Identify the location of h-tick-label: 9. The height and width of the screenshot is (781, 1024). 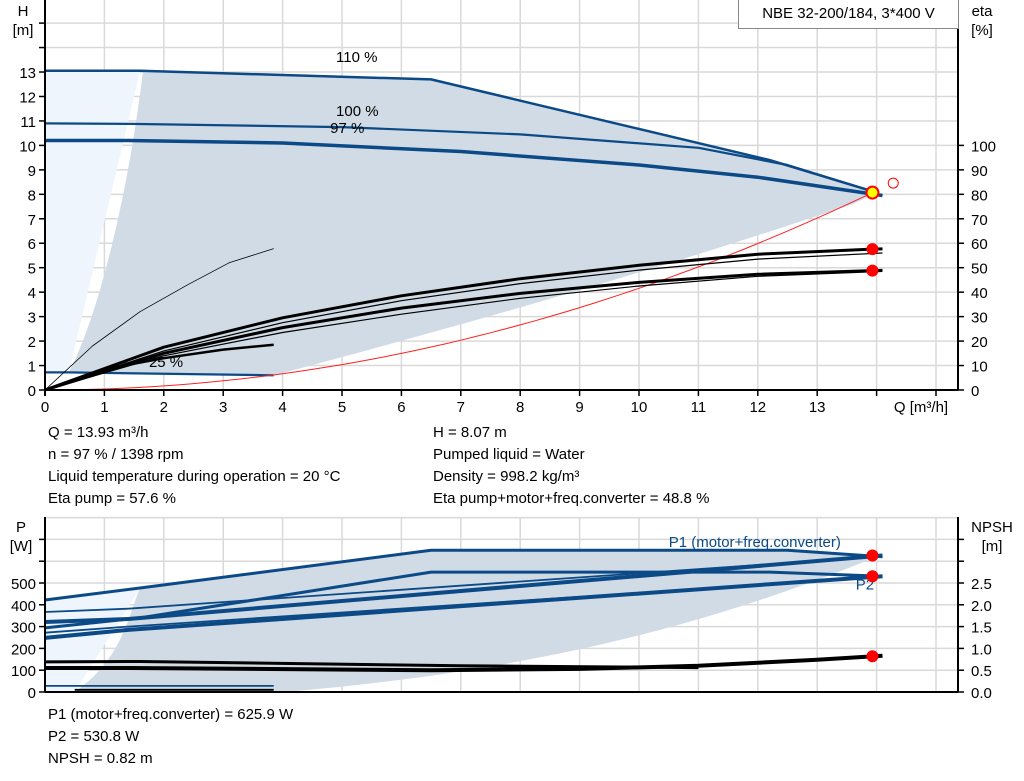
(32, 171).